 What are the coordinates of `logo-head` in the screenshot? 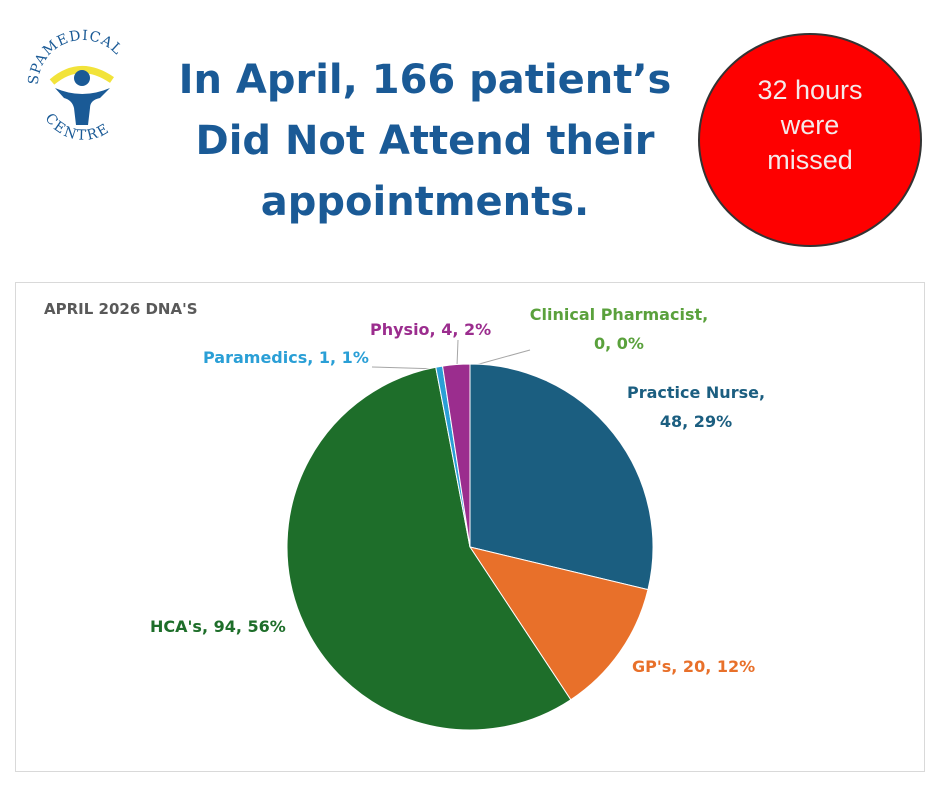 It's located at (82, 78).